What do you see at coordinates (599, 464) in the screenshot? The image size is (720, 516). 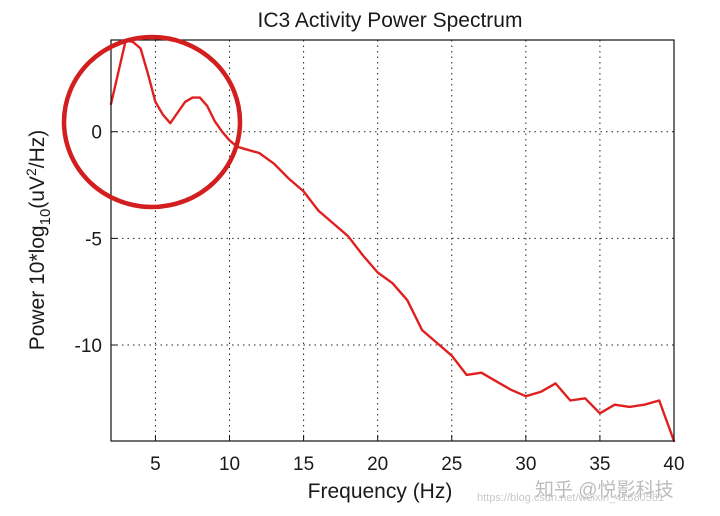 I see `x-tick-label: 35` at bounding box center [599, 464].